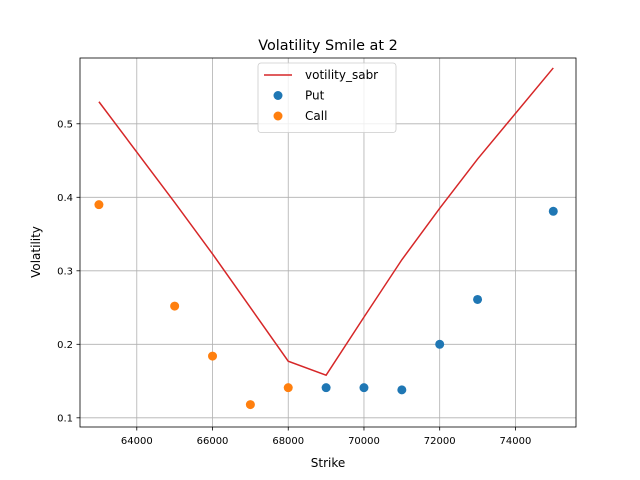 This screenshot has width=640, height=480. Describe the element at coordinates (328, 46) in the screenshot. I see `chart-title: Volatility Smile at 2` at that location.